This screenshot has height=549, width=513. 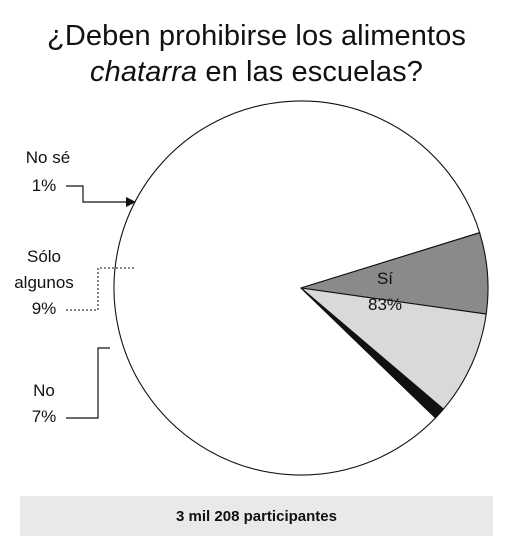 I want to click on label-no-se-name: No sé, so click(x=48, y=157).